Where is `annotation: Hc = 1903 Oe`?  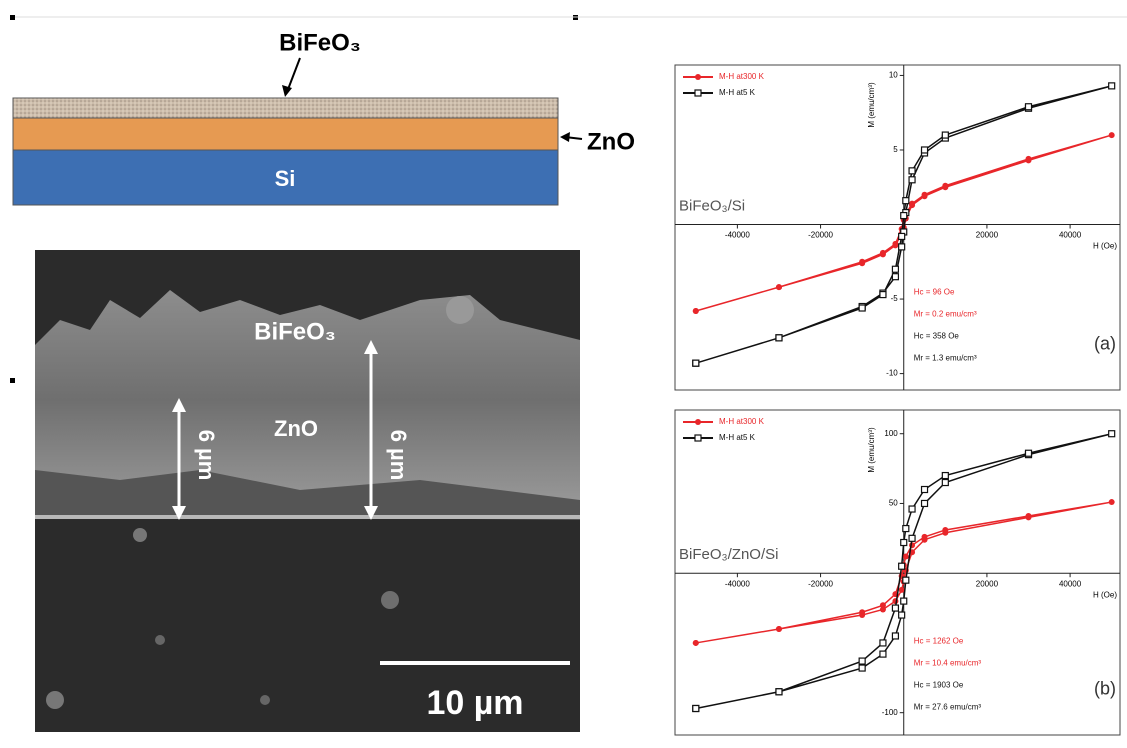
annotation: Hc = 1903 Oe is located at coordinates (939, 684).